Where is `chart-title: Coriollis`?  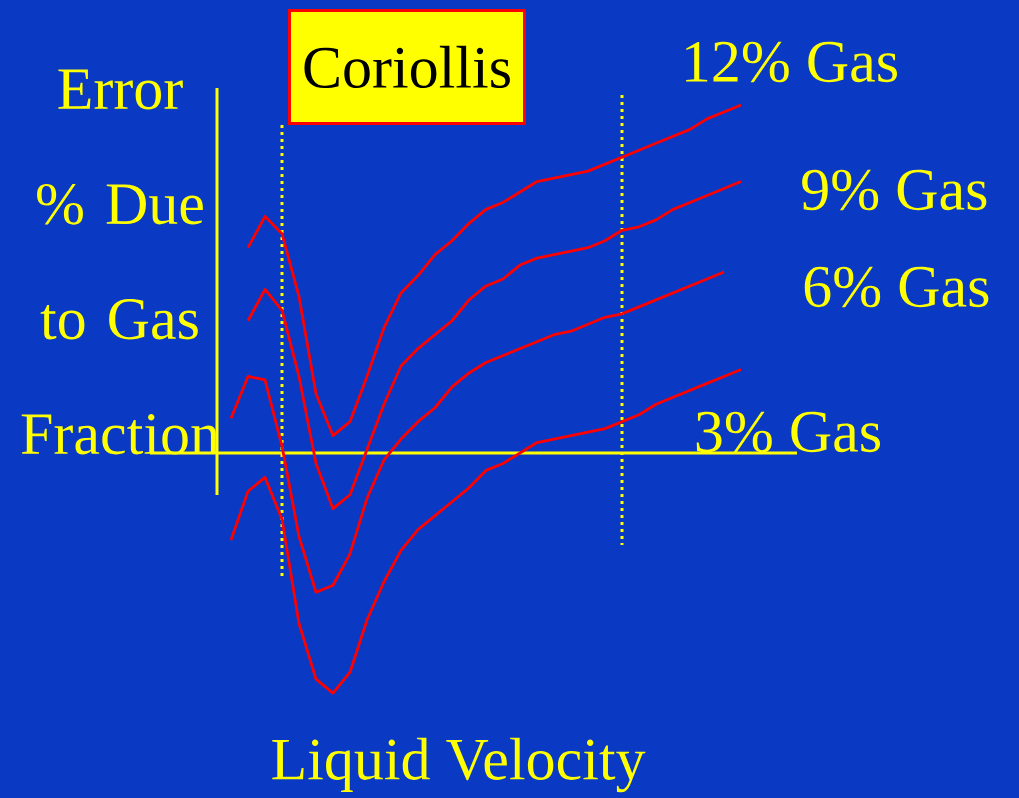 chart-title: Coriollis is located at coordinates (407, 67).